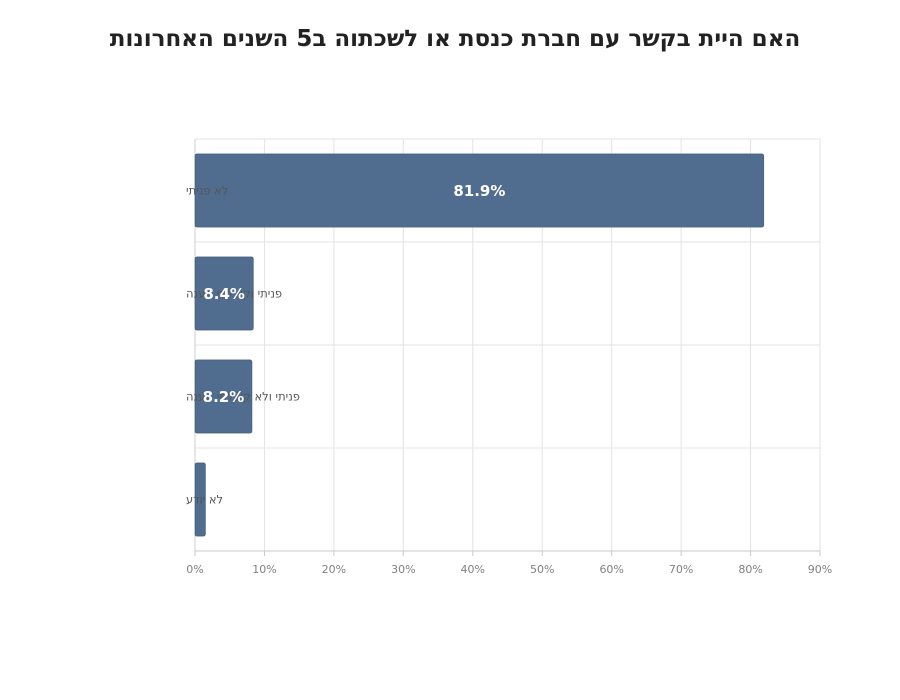  Describe the element at coordinates (750, 569) in the screenshot. I see `x-tick-label: 80%` at that location.